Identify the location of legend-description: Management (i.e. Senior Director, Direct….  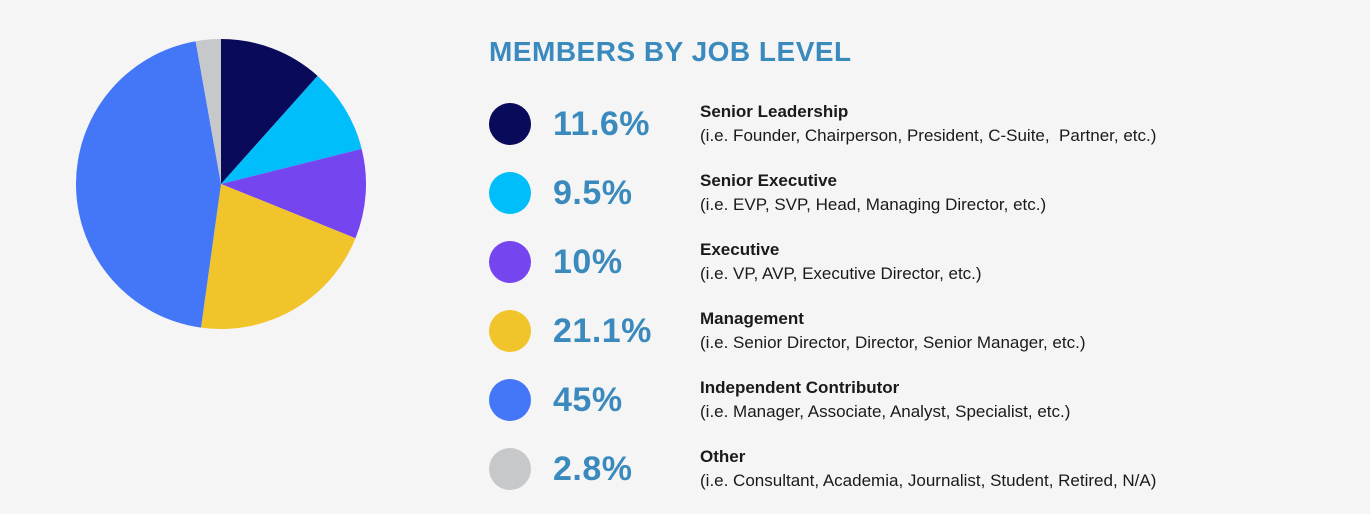
(893, 331).